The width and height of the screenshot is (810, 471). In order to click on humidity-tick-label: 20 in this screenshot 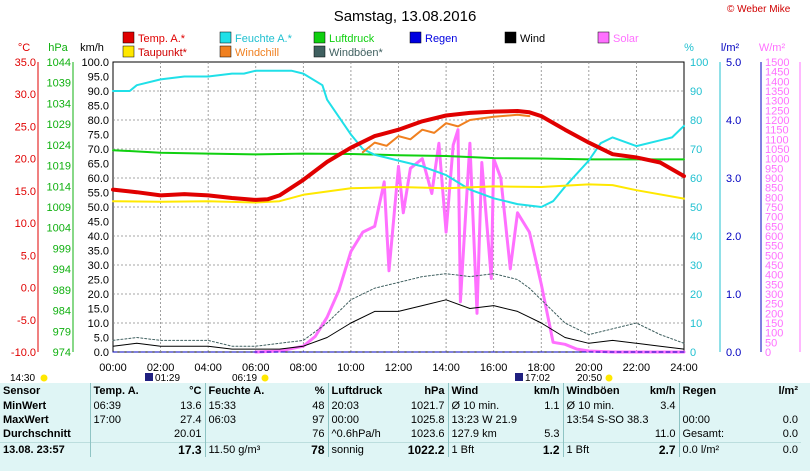, I will do `click(696, 295)`.